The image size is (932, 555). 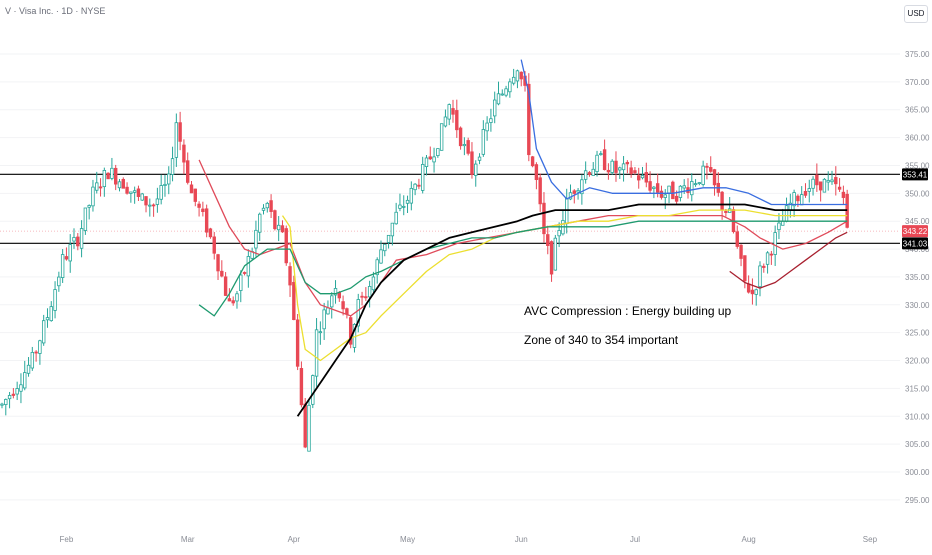 I want to click on y-tick-label: 355.00, so click(x=917, y=165).